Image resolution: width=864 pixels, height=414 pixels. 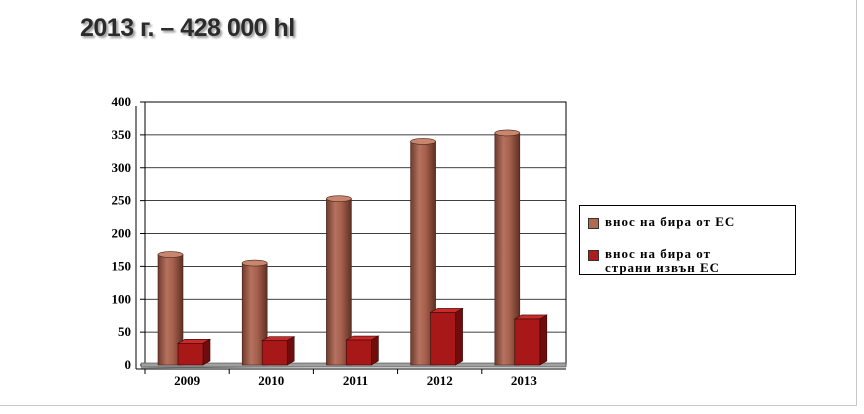 What do you see at coordinates (122, 101) in the screenshot?
I see `y-tick-label: 400` at bounding box center [122, 101].